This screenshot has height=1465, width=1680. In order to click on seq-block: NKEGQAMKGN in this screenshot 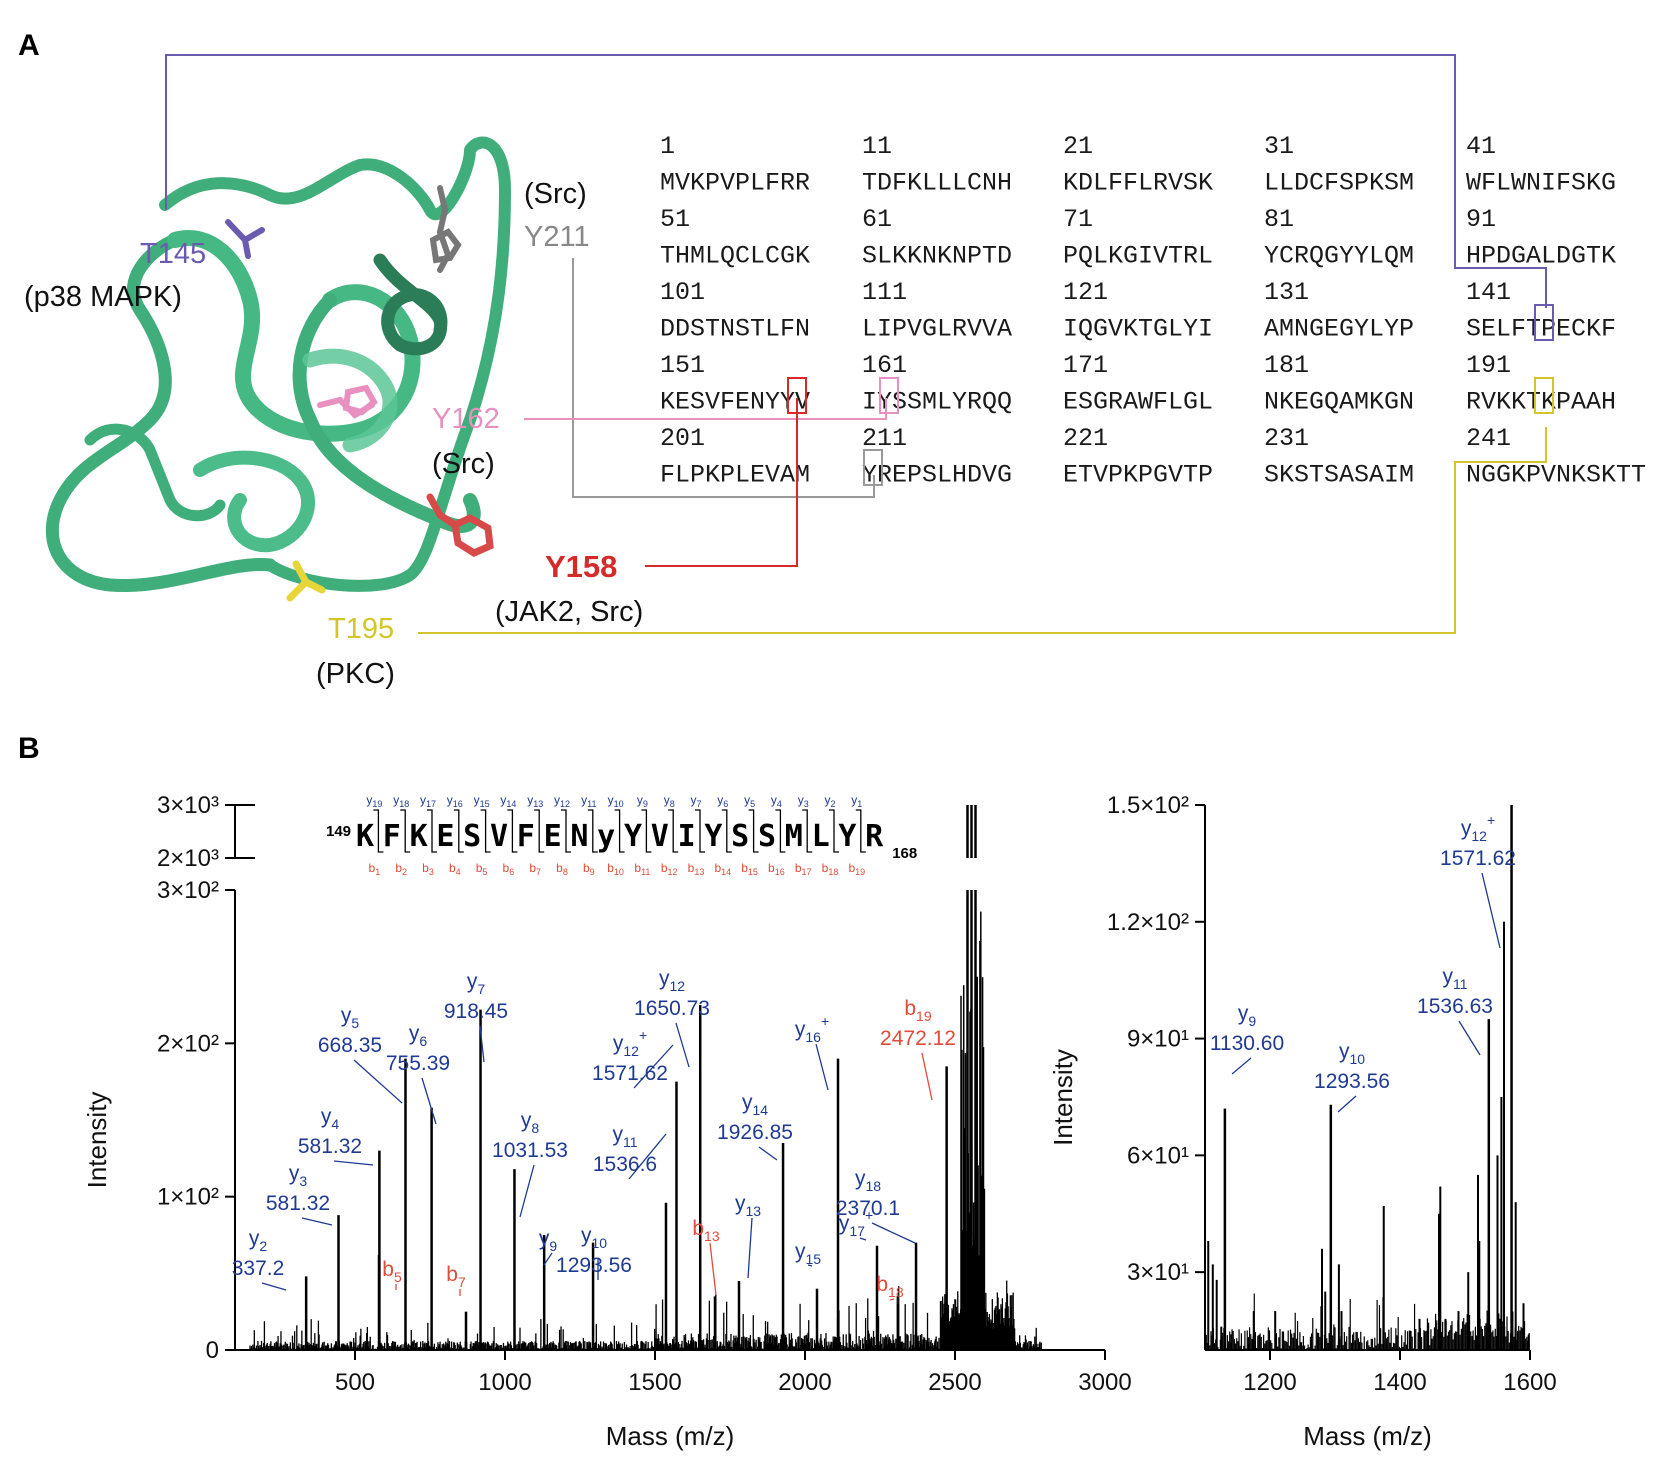, I will do `click(1339, 402)`.